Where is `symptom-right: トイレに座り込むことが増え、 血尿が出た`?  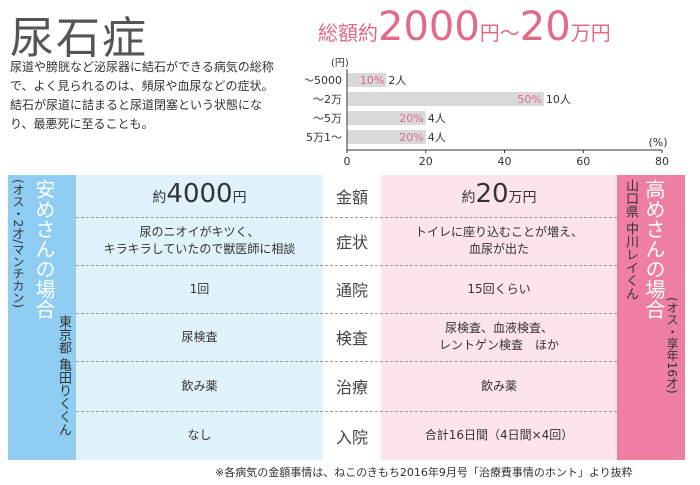
symptom-right: トイレに座り込むことが増え、 血尿が出た is located at coordinates (498, 240).